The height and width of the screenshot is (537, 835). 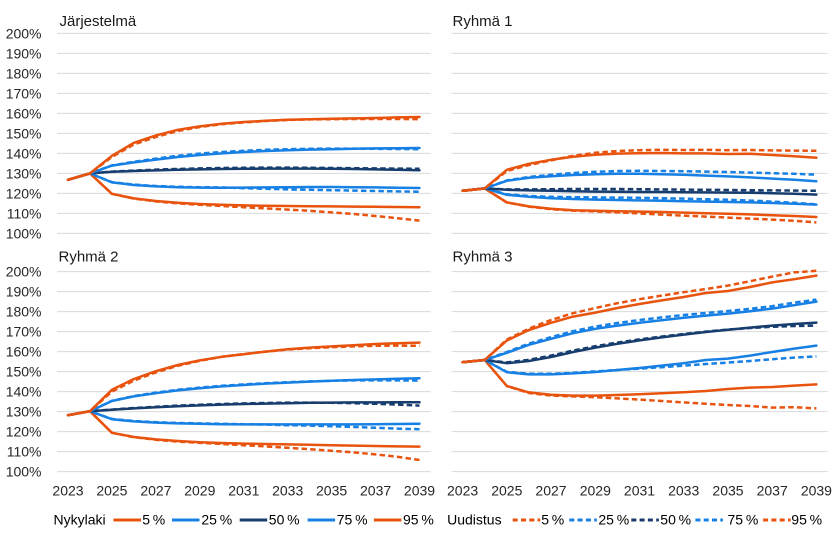 I want to click on svg-text: Nykylaki, so click(x=80, y=520).